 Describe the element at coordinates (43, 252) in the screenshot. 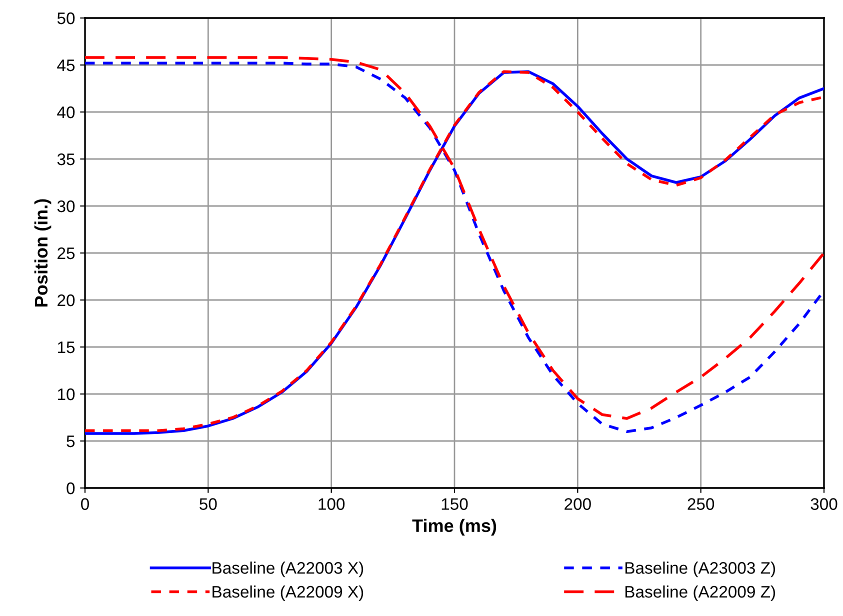

I see `y-axis-title: Position (in.)` at that location.